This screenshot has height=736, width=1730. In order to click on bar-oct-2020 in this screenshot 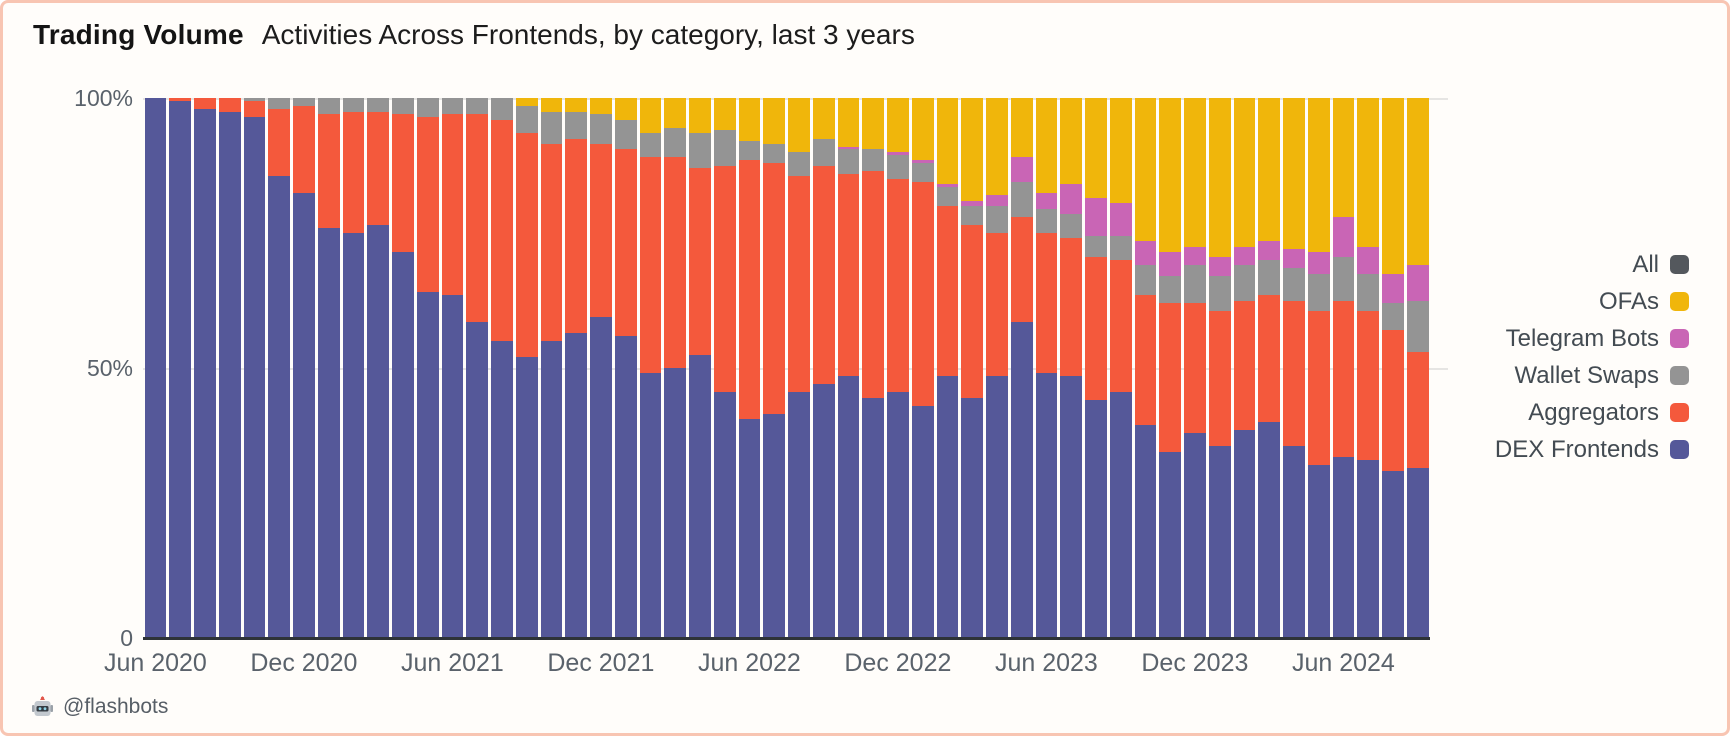, I will do `click(254, 368)`.